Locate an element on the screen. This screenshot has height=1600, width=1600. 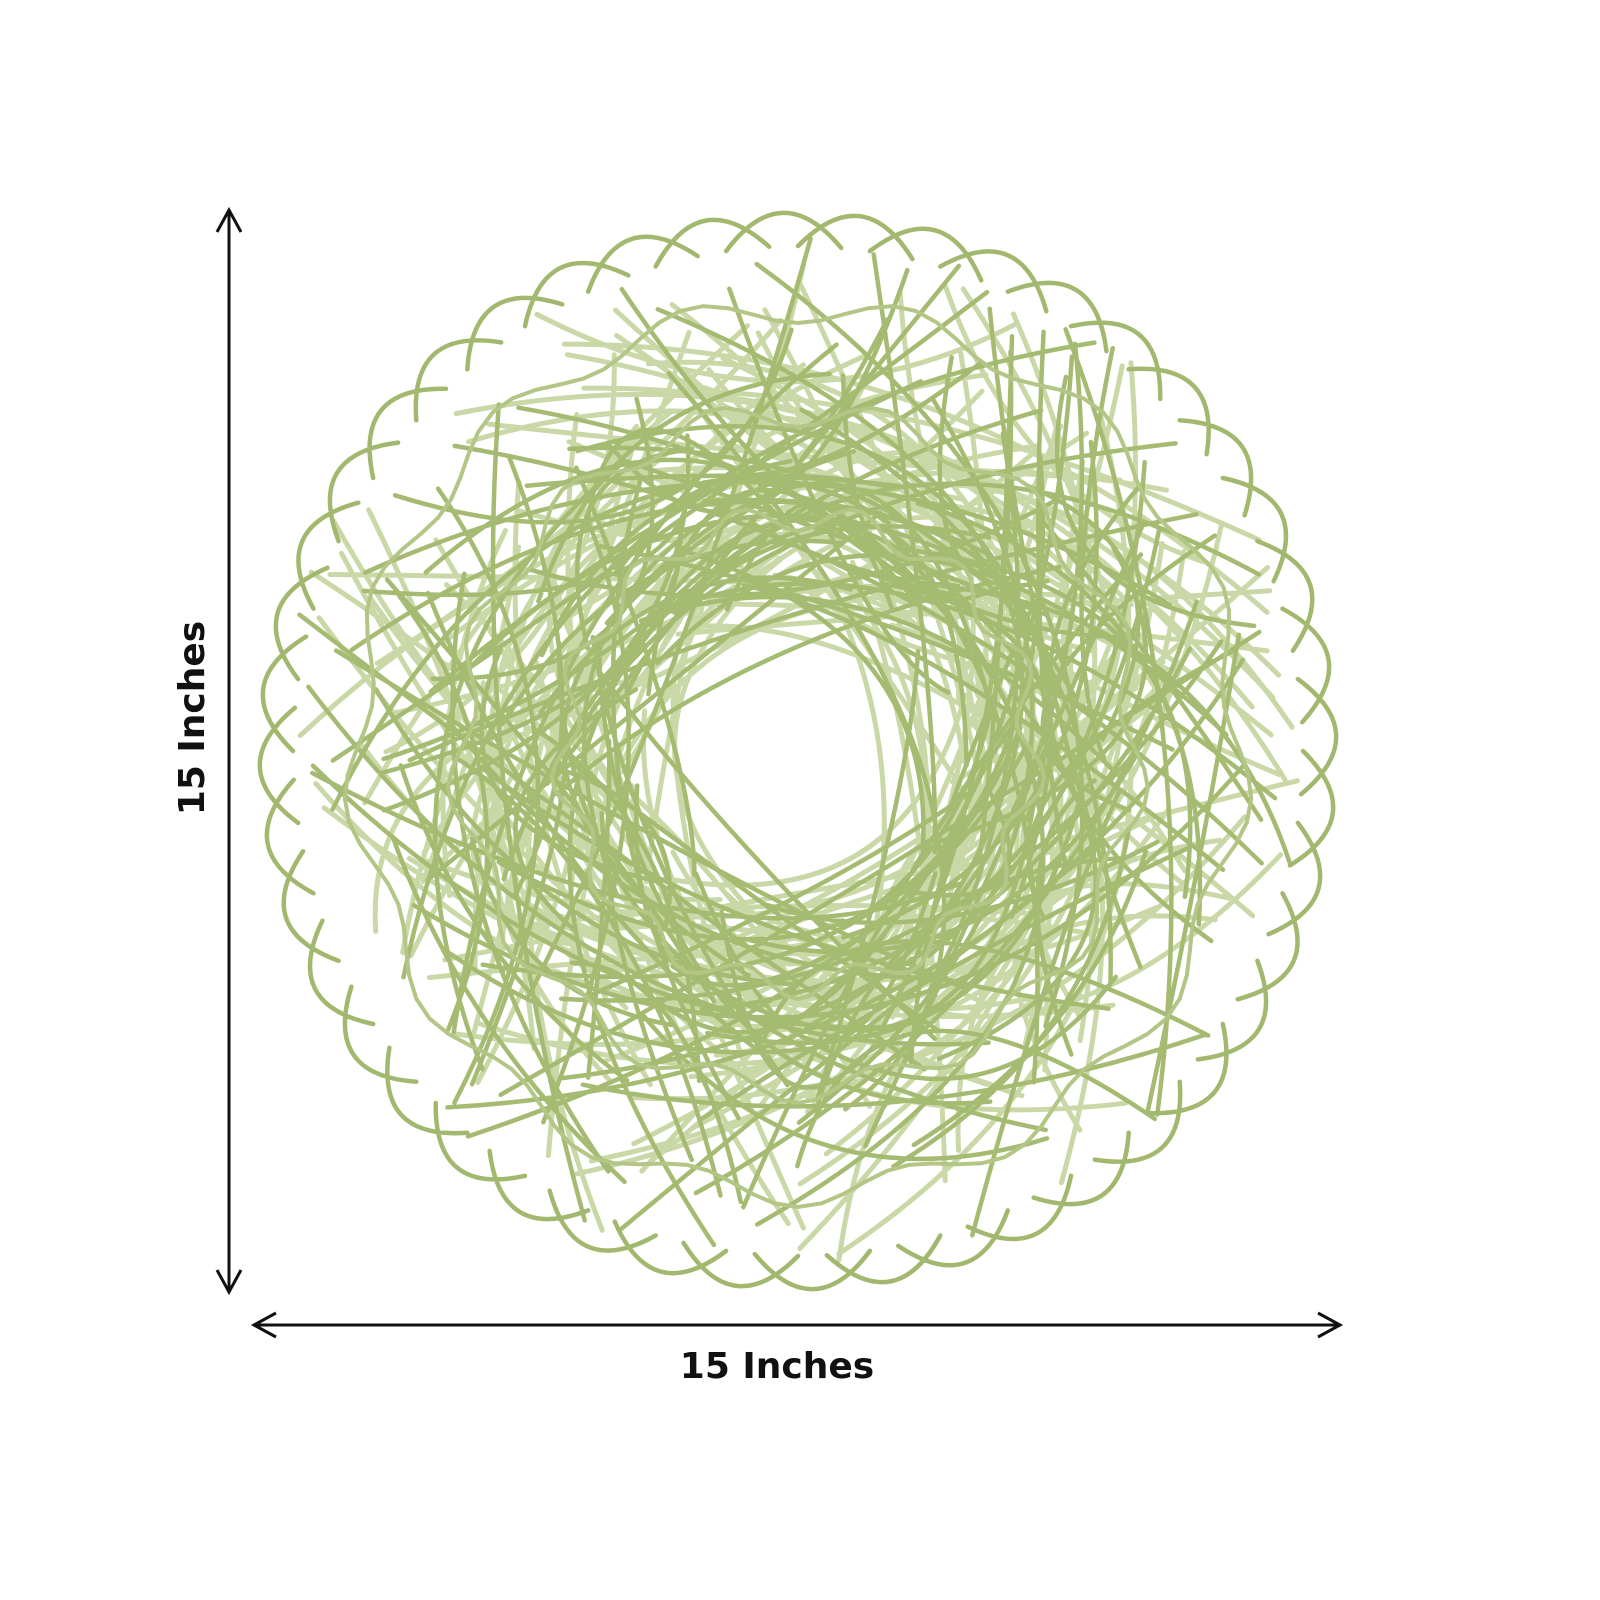
height-label: 15 Inches is located at coordinates (192, 718).